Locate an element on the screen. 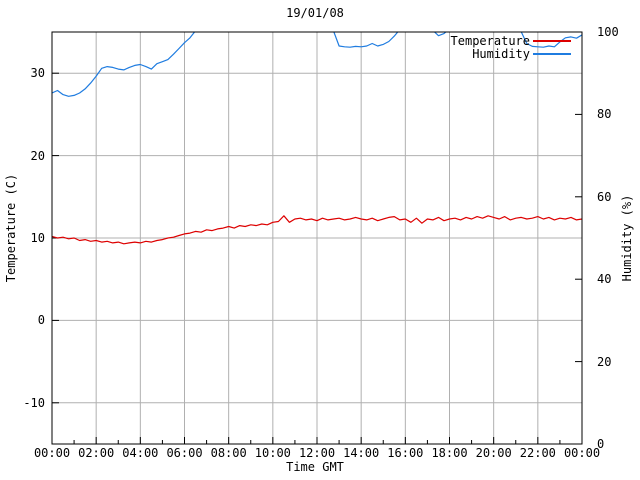 Image resolution: width=640 pixels, height=480 pixels. x-tick-label: 22:00 is located at coordinates (537, 453).